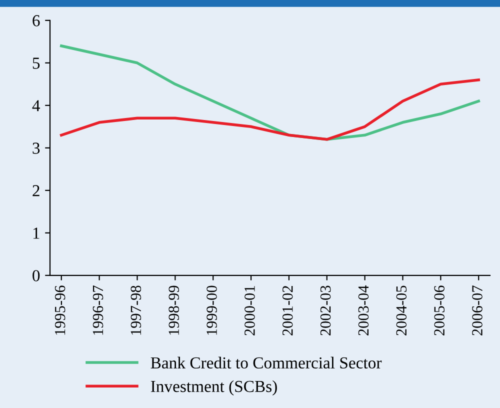  Describe the element at coordinates (213, 388) in the screenshot. I see `legend-label: Investment (SCBs)` at that location.